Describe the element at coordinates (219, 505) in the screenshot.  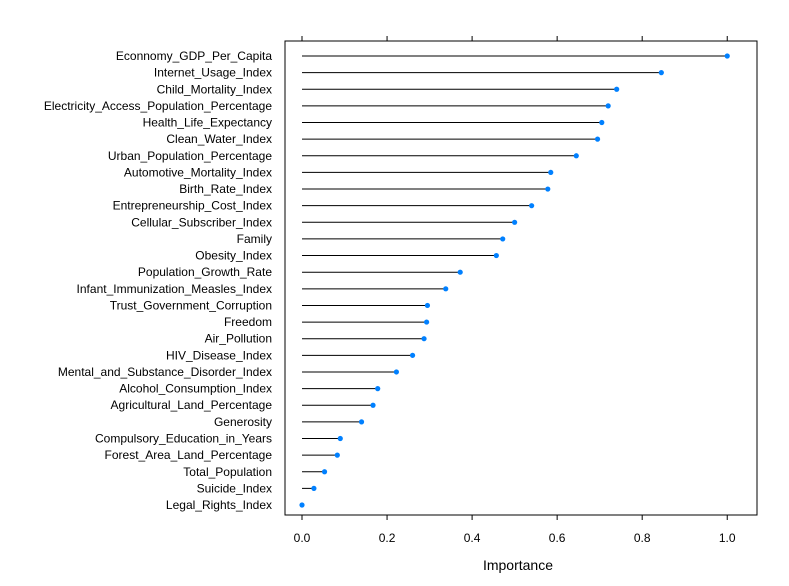
I see `category-label: Legal_Rights_Index` at that location.